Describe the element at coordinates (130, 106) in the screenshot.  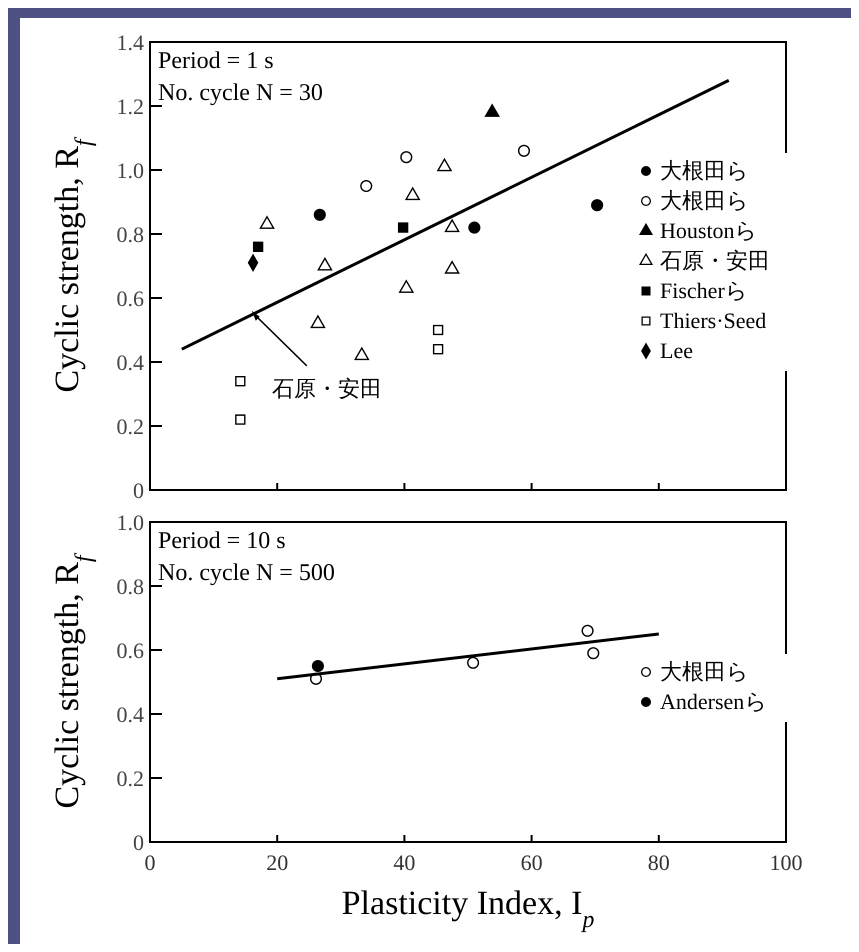
I see `y-tick-label: 1.2` at that location.